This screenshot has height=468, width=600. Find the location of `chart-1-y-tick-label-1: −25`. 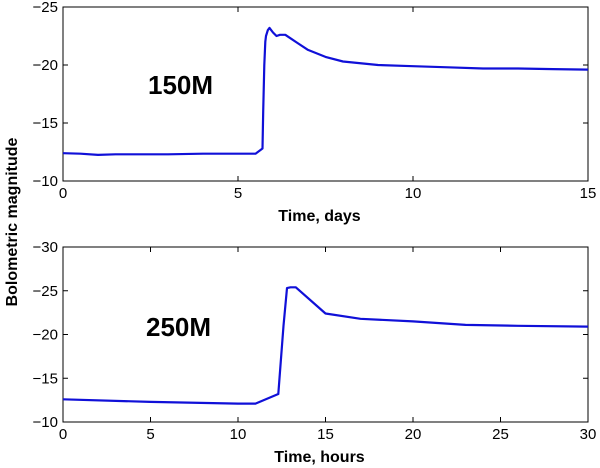

chart-1-y-tick-label-1: −25 is located at coordinates (45, 291).